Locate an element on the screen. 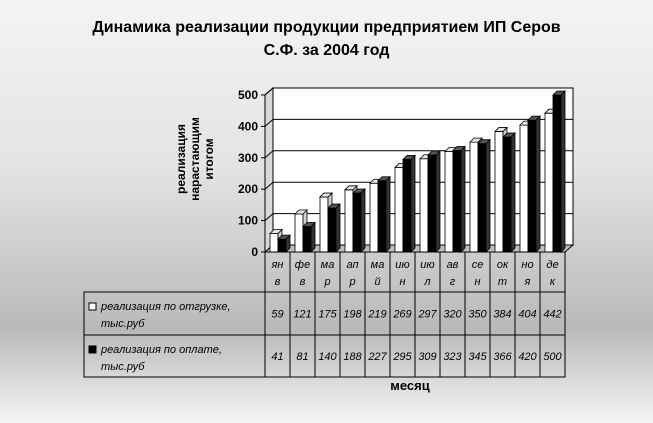 The image size is (653, 423). x-axis-label: месяц is located at coordinates (410, 385).